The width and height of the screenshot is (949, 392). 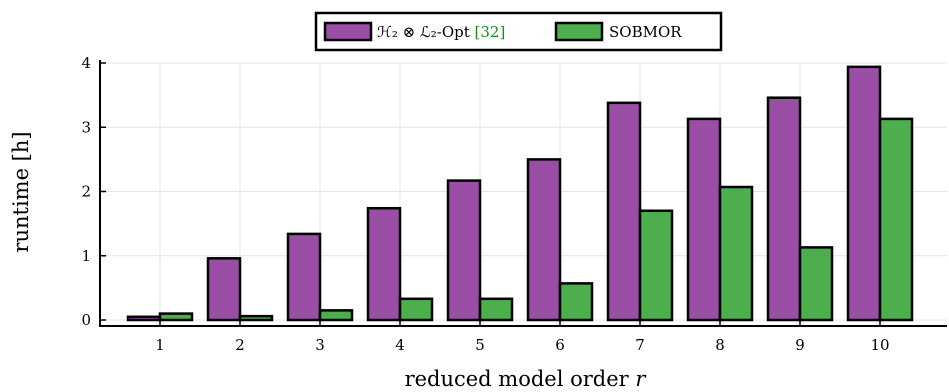 What do you see at coordinates (320, 345) in the screenshot?
I see `x-tick-label-3: 3` at bounding box center [320, 345].